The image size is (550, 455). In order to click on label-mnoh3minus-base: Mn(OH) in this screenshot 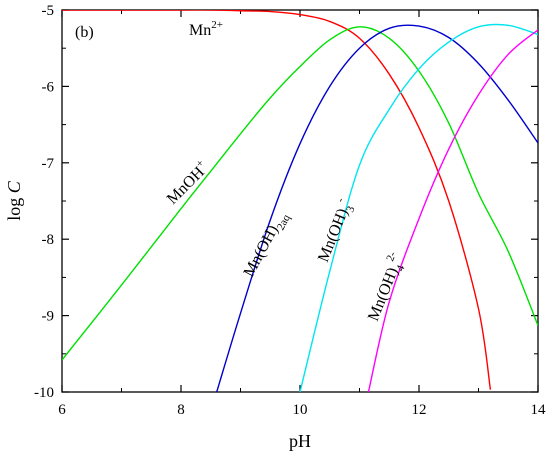, I will do `click(333, 235)`.